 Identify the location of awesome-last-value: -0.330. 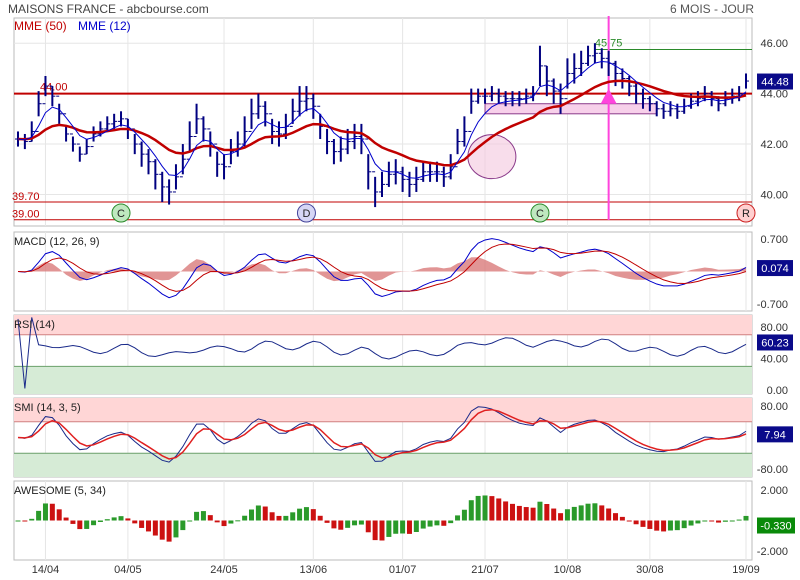
(775, 527).